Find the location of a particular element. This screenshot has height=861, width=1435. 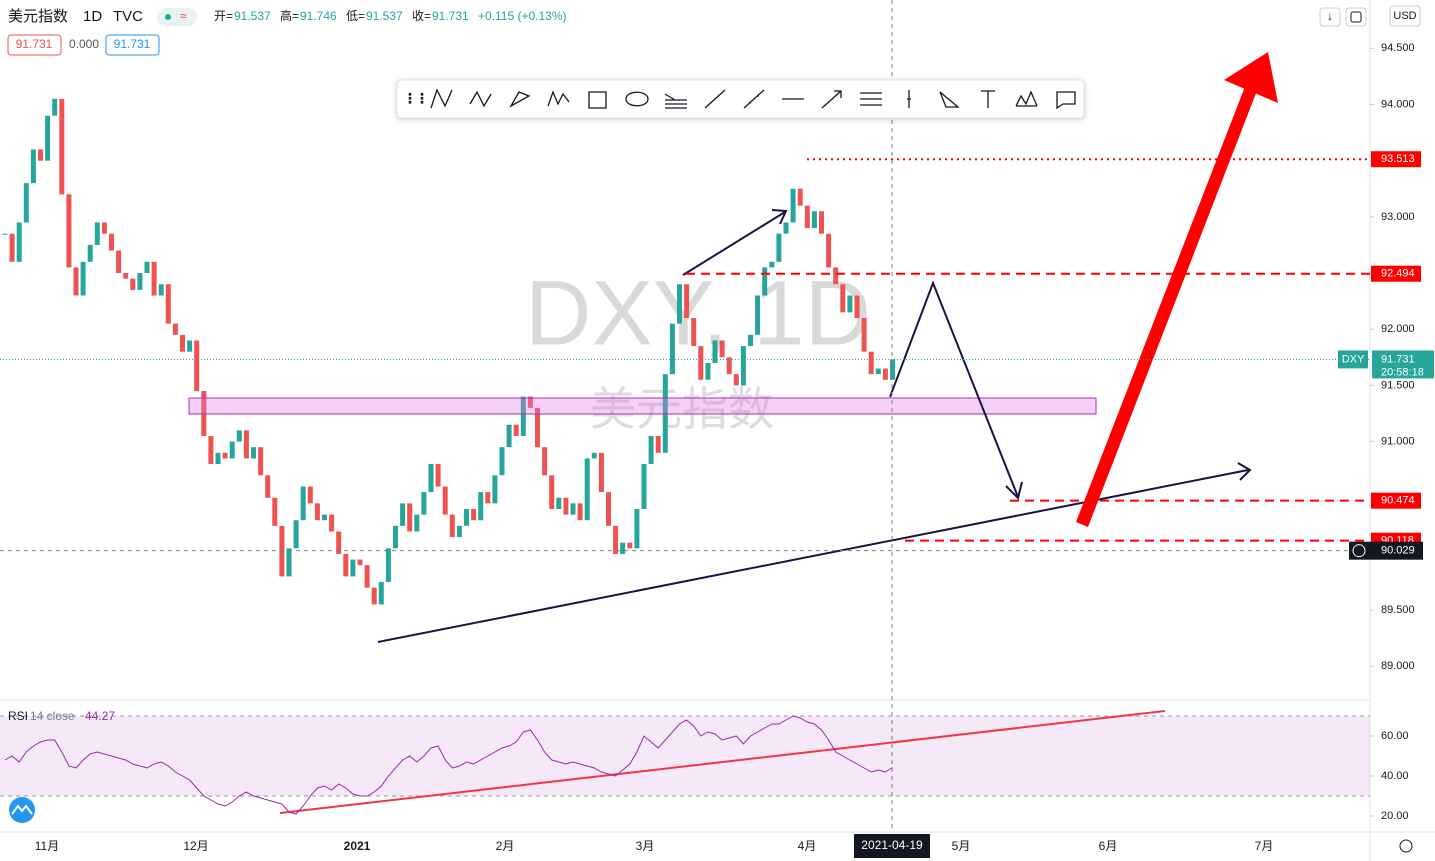

level-tag: 90.474 is located at coordinates (1398, 501).